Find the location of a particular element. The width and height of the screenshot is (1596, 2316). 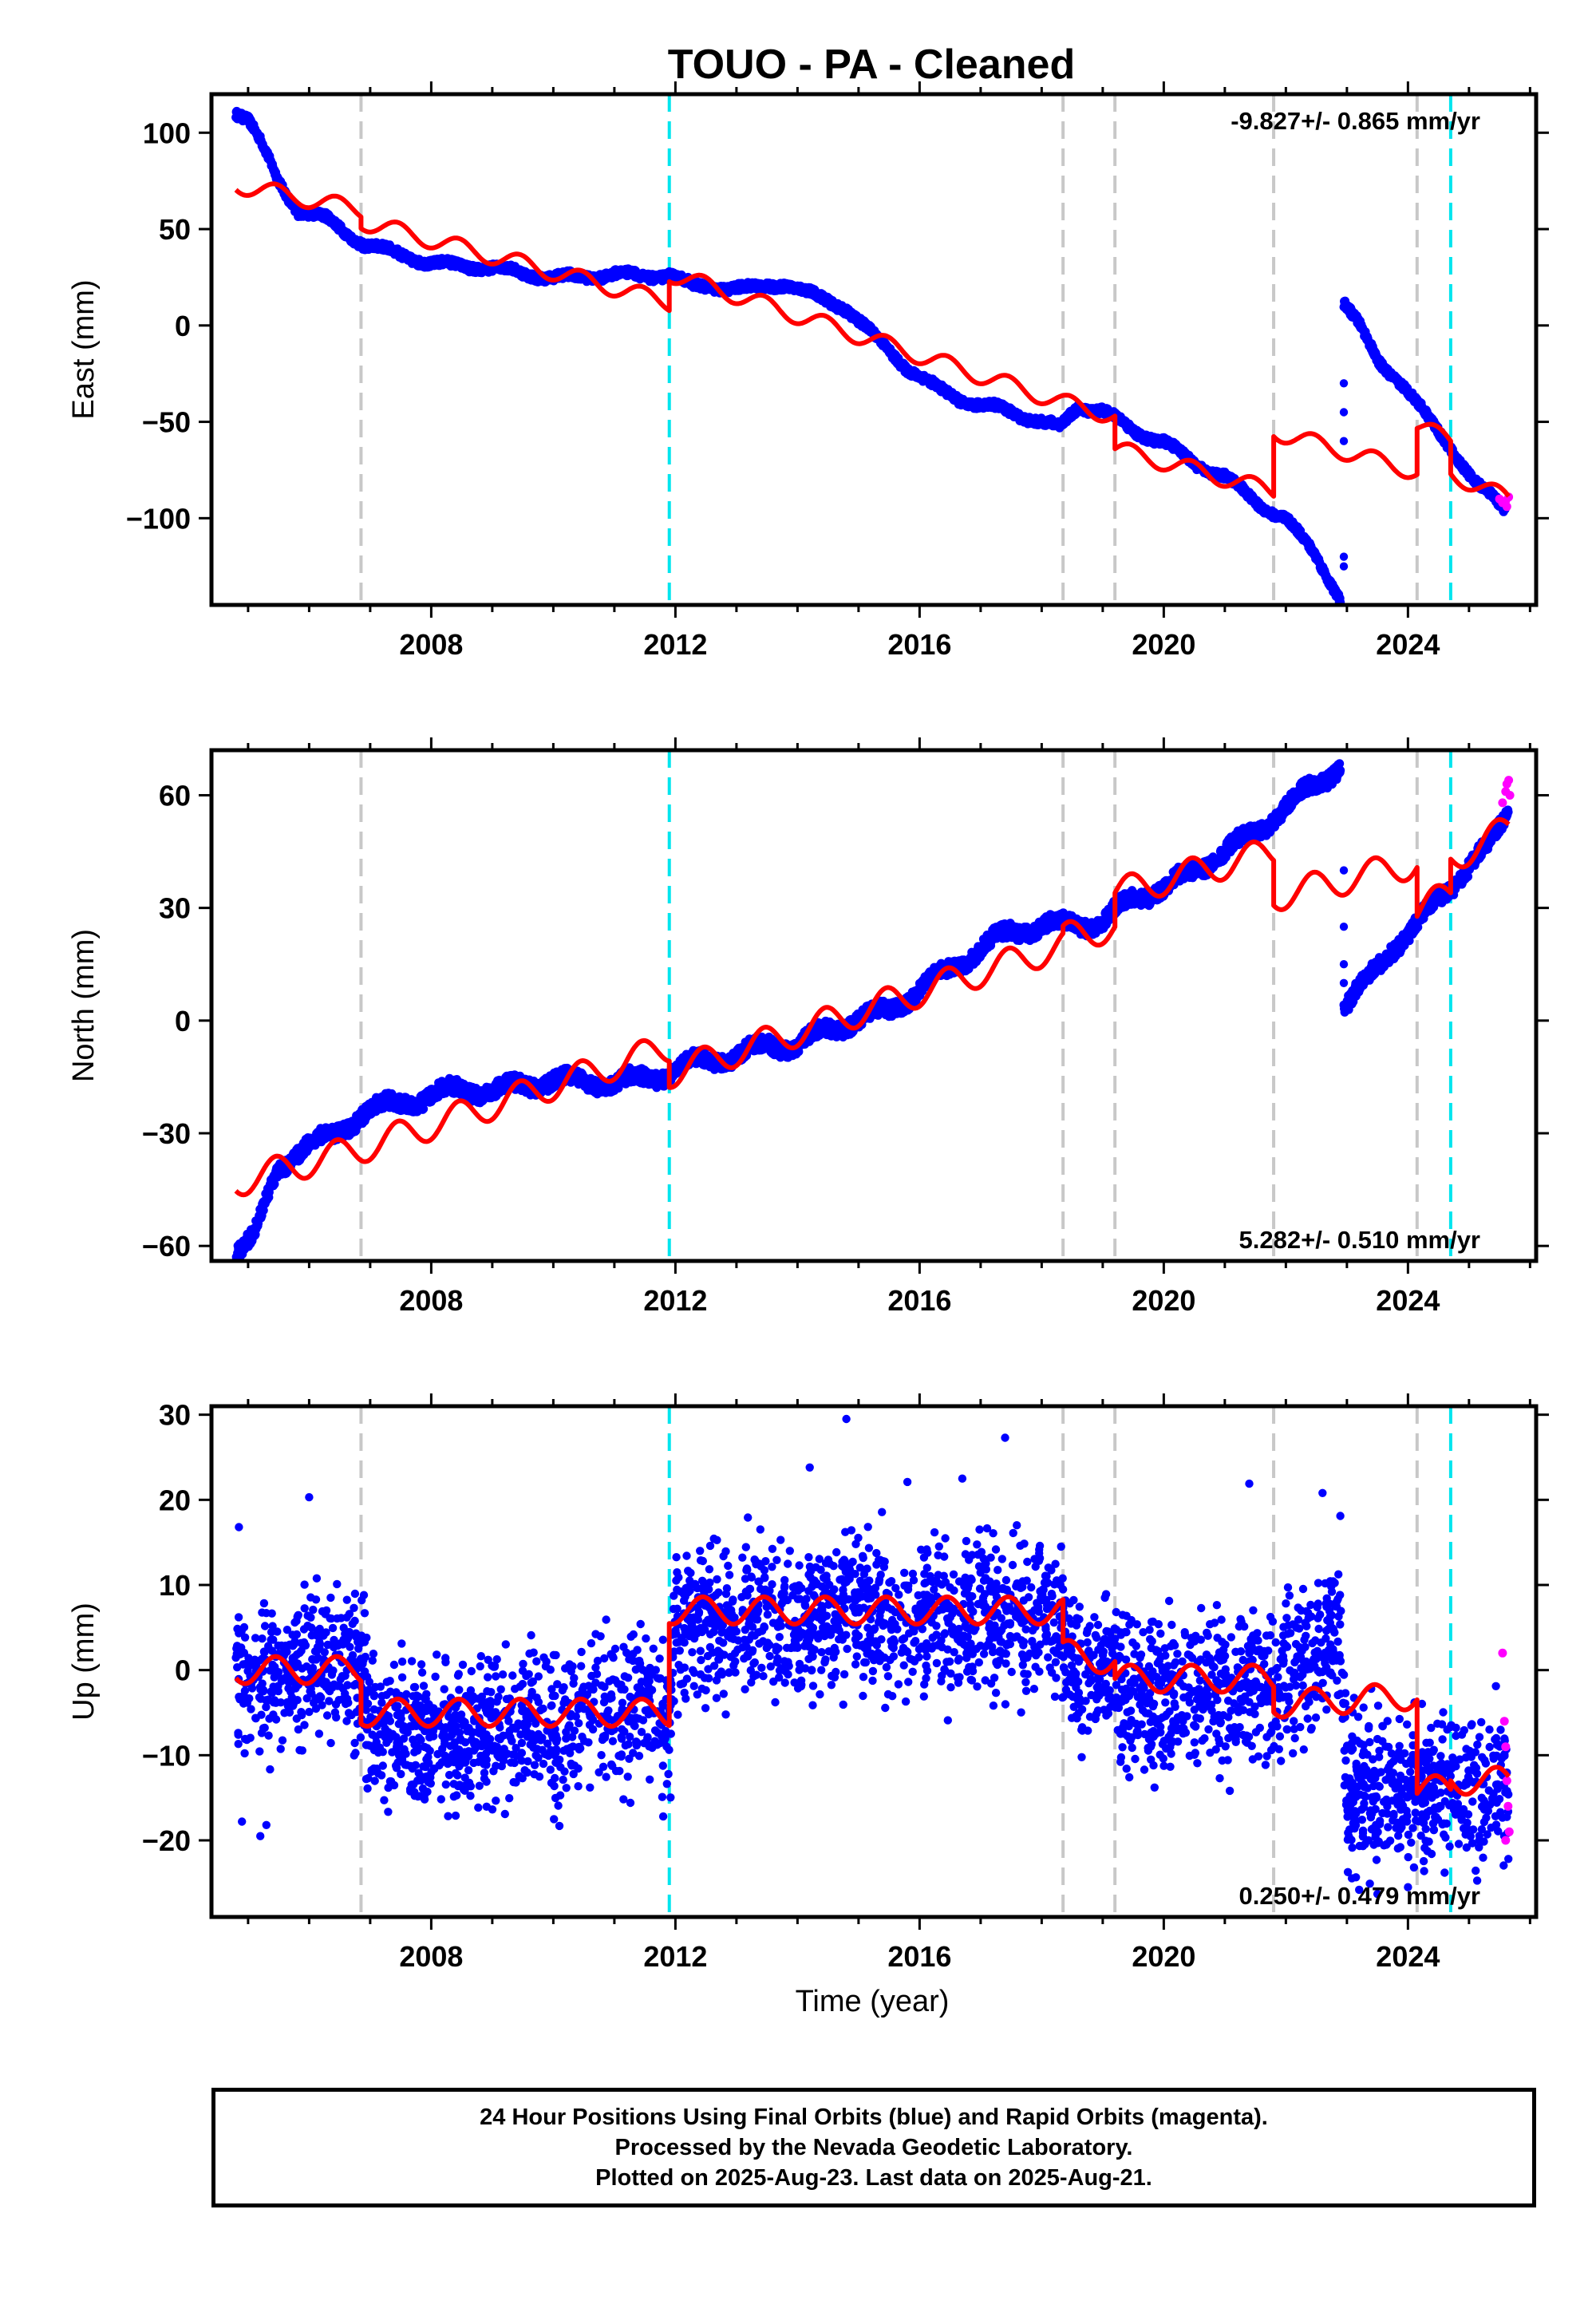

x-tick-label: 2008 is located at coordinates (431, 644).